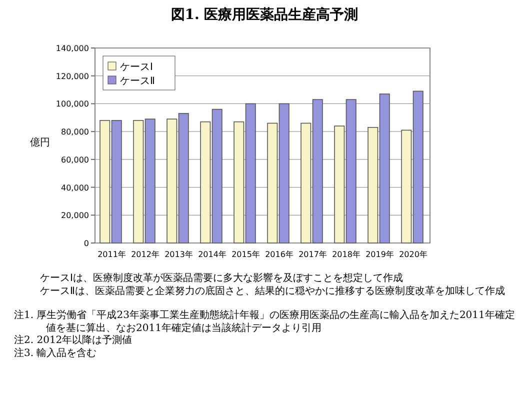  Describe the element at coordinates (72, 48) in the screenshot. I see `y-tick-label: 140,000` at that location.